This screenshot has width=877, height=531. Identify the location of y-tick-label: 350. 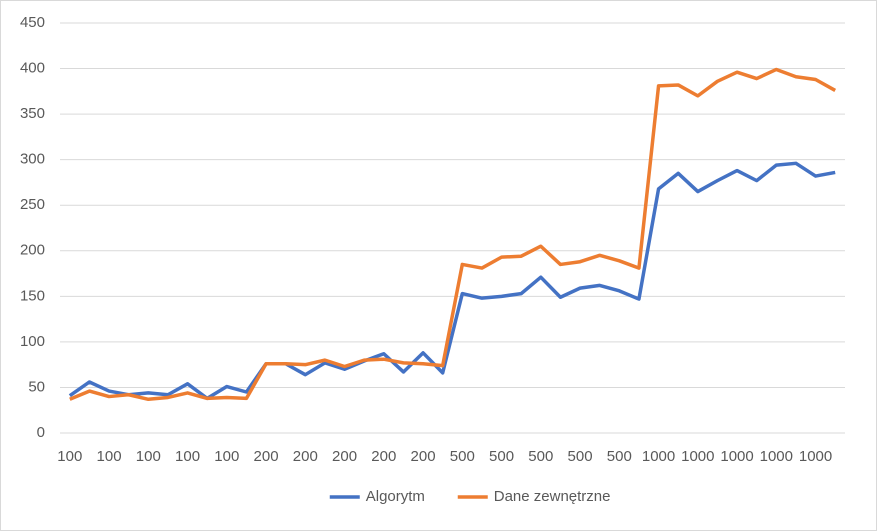
(32, 113).